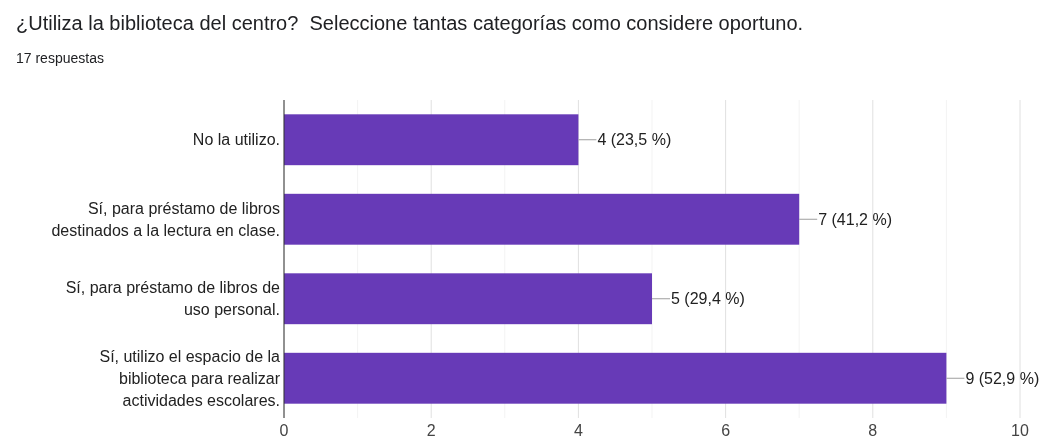 The width and height of the screenshot is (1053, 444). What do you see at coordinates (726, 430) in the screenshot?
I see `x-tick-label: 6` at bounding box center [726, 430].